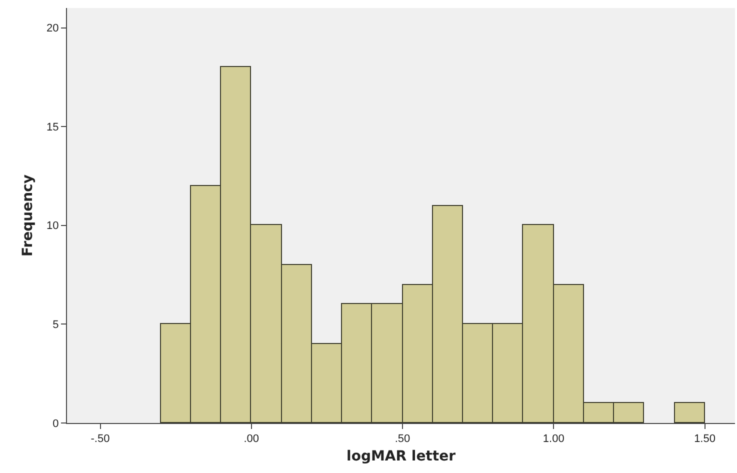 The image size is (737, 473). I want to click on x-tick-label: 1.00, so click(553, 439).